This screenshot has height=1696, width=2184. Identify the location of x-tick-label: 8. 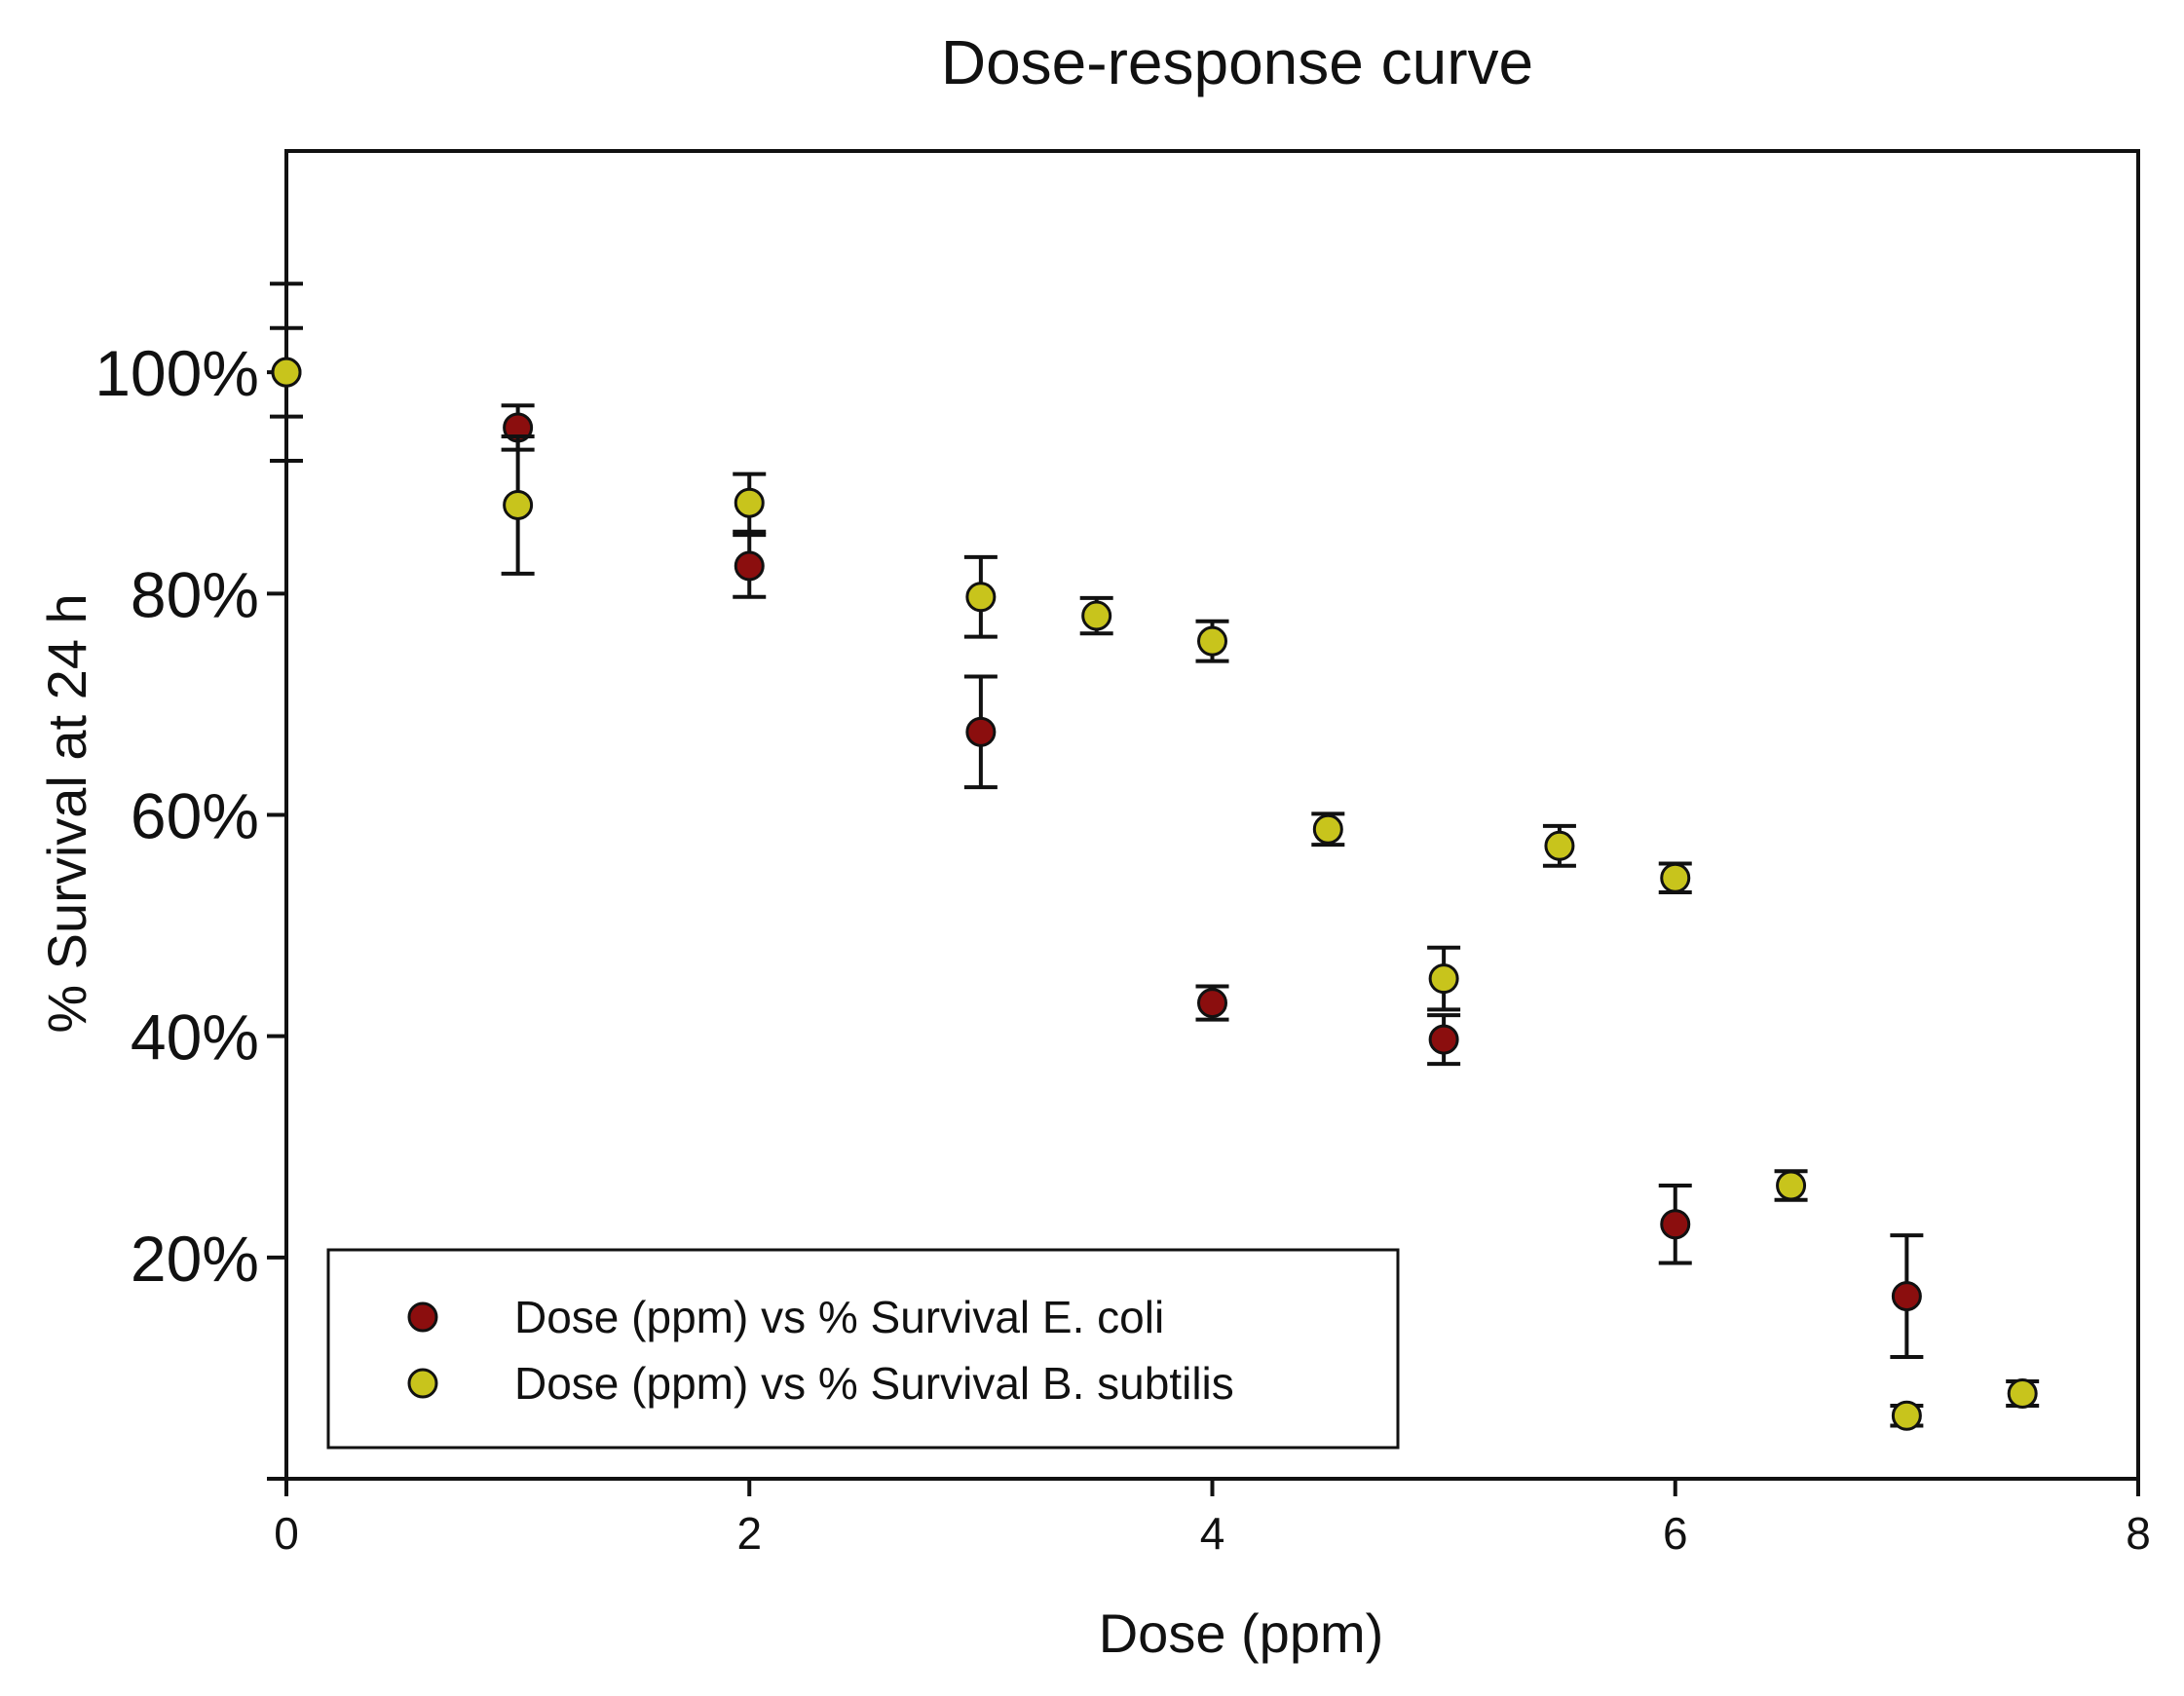
(2138, 1533).